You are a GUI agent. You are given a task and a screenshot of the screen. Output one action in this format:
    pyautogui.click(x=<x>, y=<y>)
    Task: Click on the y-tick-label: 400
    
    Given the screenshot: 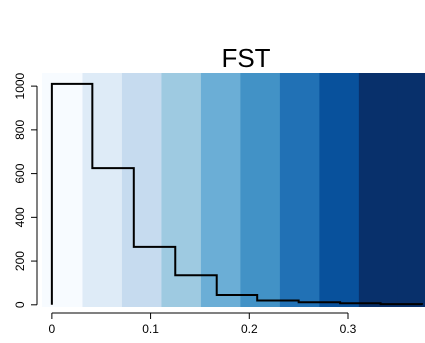 What is the action you would take?
    pyautogui.click(x=20, y=217)
    